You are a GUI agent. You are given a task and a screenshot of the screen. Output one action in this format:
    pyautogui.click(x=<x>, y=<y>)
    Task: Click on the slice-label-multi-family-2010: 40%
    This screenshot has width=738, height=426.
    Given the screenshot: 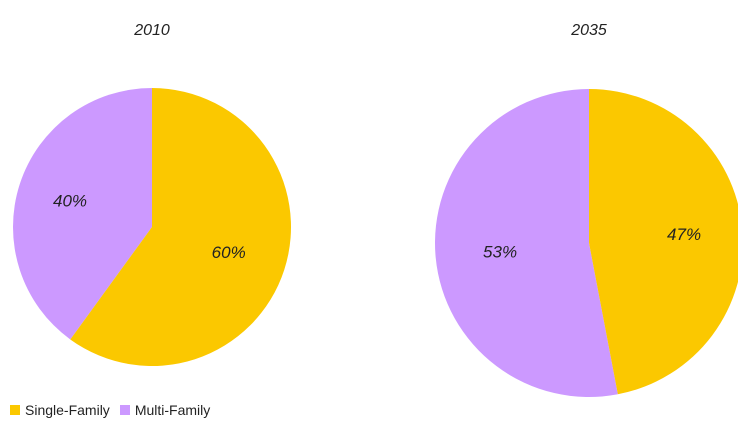 What is the action you would take?
    pyautogui.click(x=70, y=200)
    